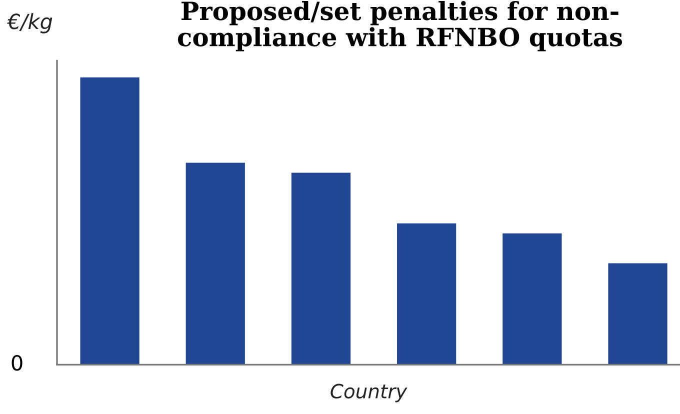 This screenshot has width=680, height=414. I want to click on y-axis-title: €/kg, so click(29, 23).